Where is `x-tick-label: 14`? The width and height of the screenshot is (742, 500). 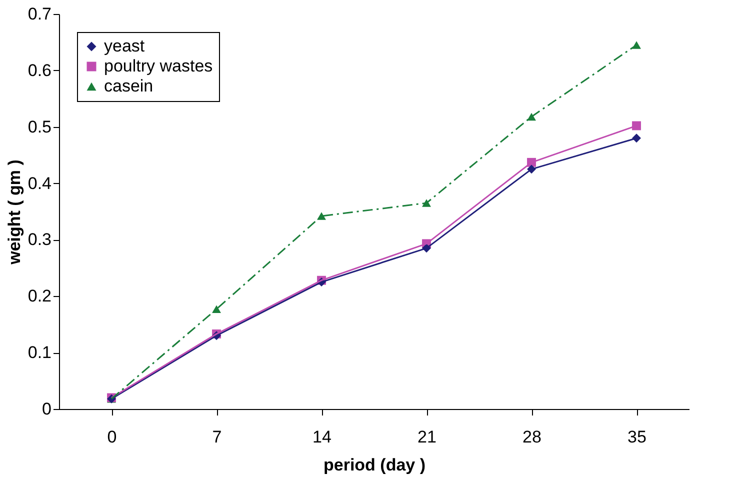
x-tick-label: 14 is located at coordinates (322, 437).